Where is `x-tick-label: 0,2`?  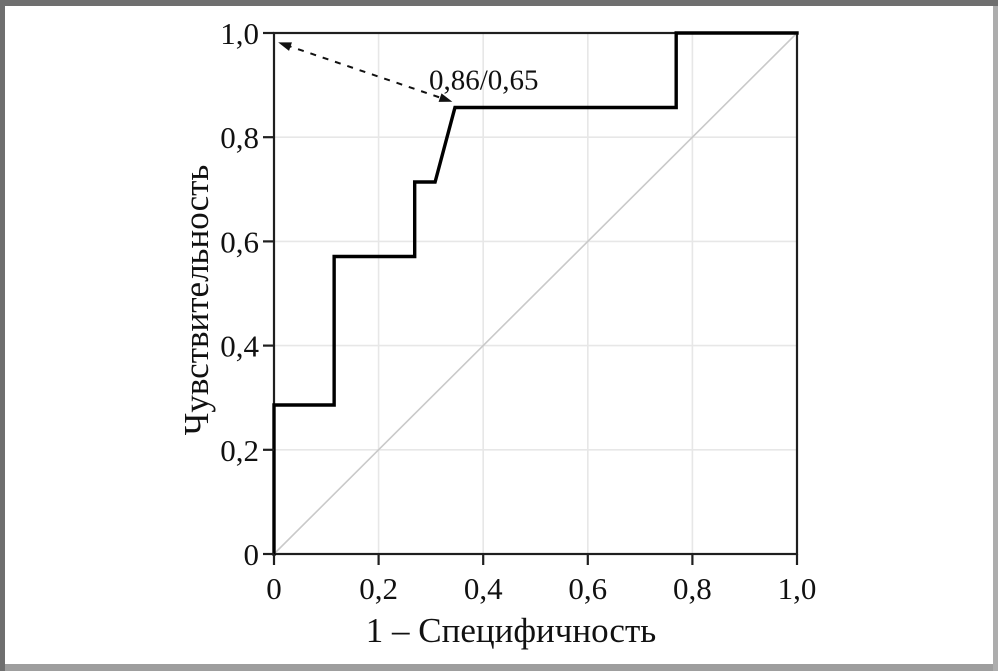
x-tick-label: 0,2 is located at coordinates (378, 588).